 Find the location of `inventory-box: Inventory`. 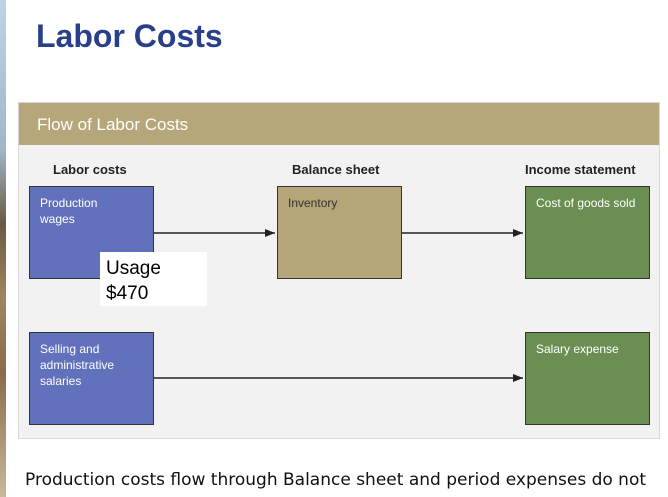

inventory-box: Inventory is located at coordinates (339, 232).